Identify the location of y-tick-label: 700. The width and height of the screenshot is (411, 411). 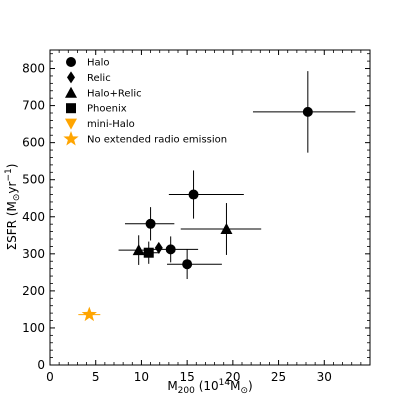
(33, 106).